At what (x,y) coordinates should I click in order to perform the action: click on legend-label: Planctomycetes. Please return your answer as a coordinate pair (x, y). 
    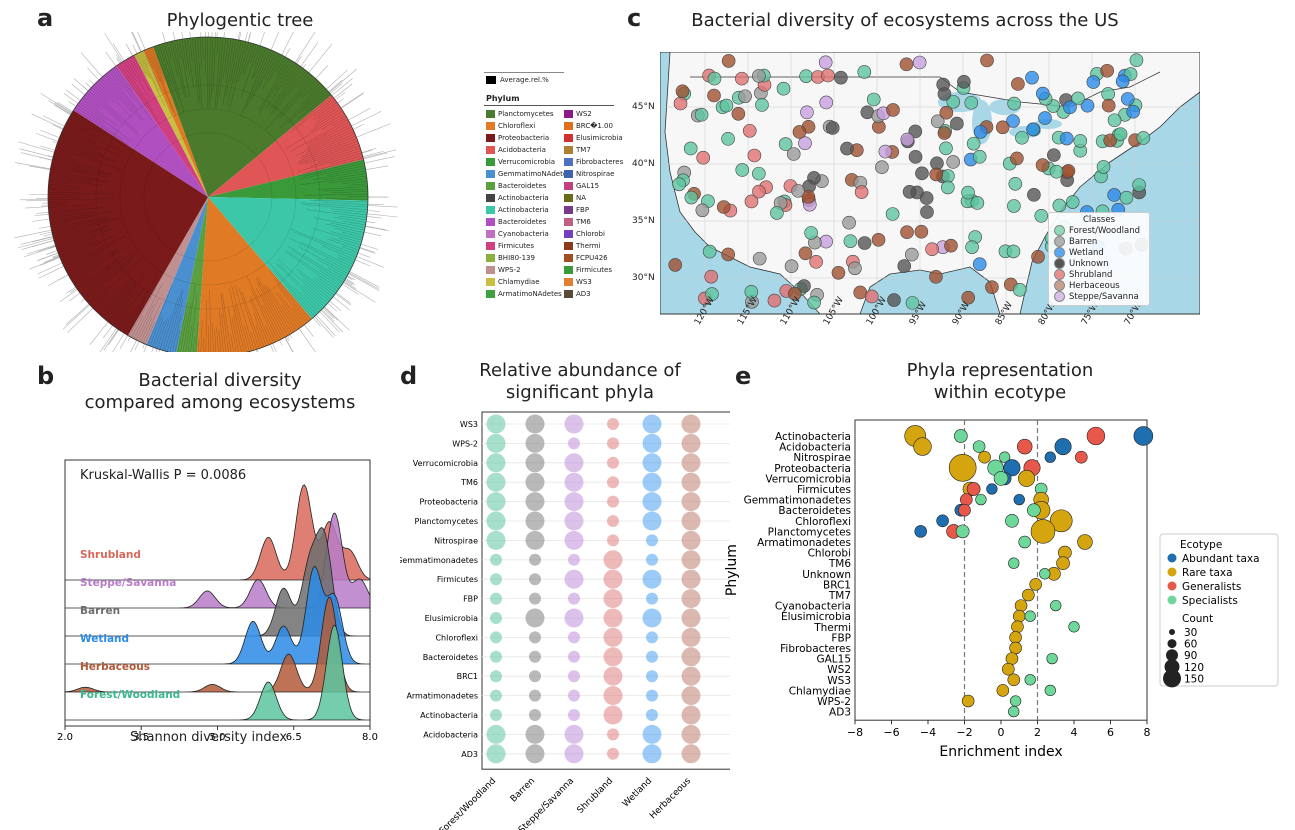
    Looking at the image, I should click on (526, 114).